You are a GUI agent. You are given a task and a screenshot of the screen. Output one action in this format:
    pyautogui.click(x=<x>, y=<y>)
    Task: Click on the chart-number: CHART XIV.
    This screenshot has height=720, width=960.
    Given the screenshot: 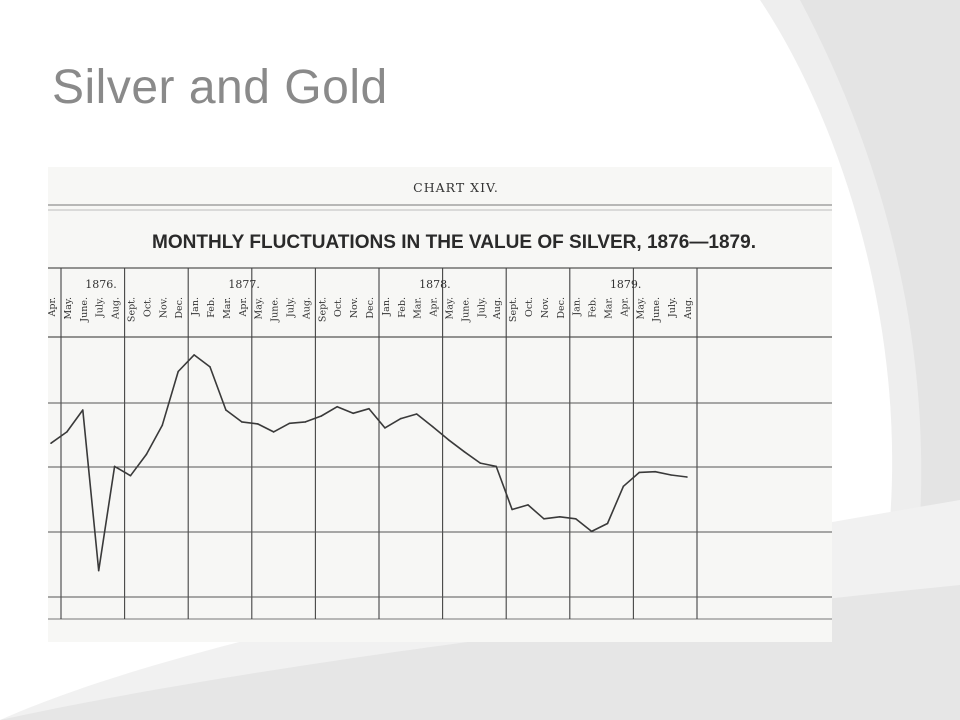 What is the action you would take?
    pyautogui.click(x=456, y=187)
    